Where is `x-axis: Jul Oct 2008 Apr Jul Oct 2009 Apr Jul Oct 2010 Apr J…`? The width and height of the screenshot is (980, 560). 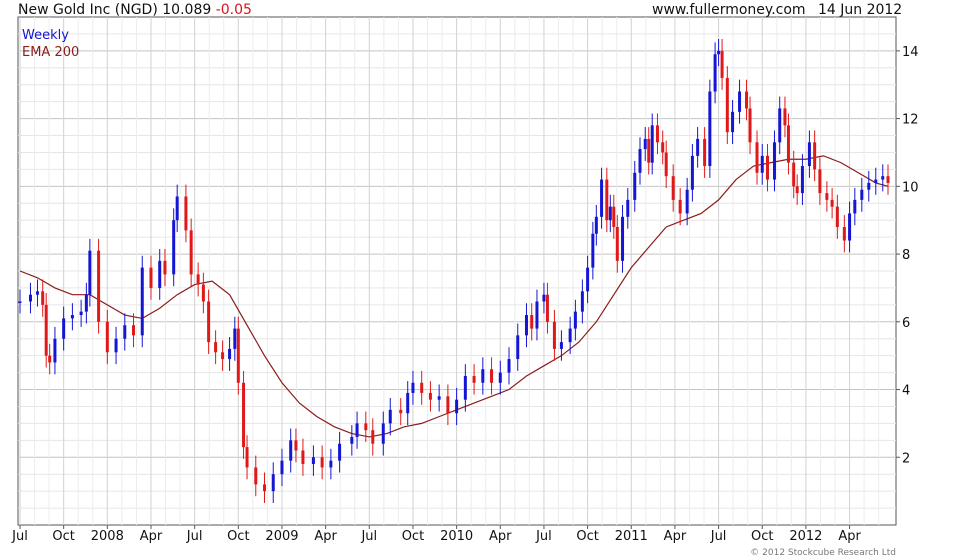
x-axis: Jul Oct 2008 Apr Jul Oct 2009 Apr Jul Oct 2010 Apr J… is located at coordinates (436, 534).